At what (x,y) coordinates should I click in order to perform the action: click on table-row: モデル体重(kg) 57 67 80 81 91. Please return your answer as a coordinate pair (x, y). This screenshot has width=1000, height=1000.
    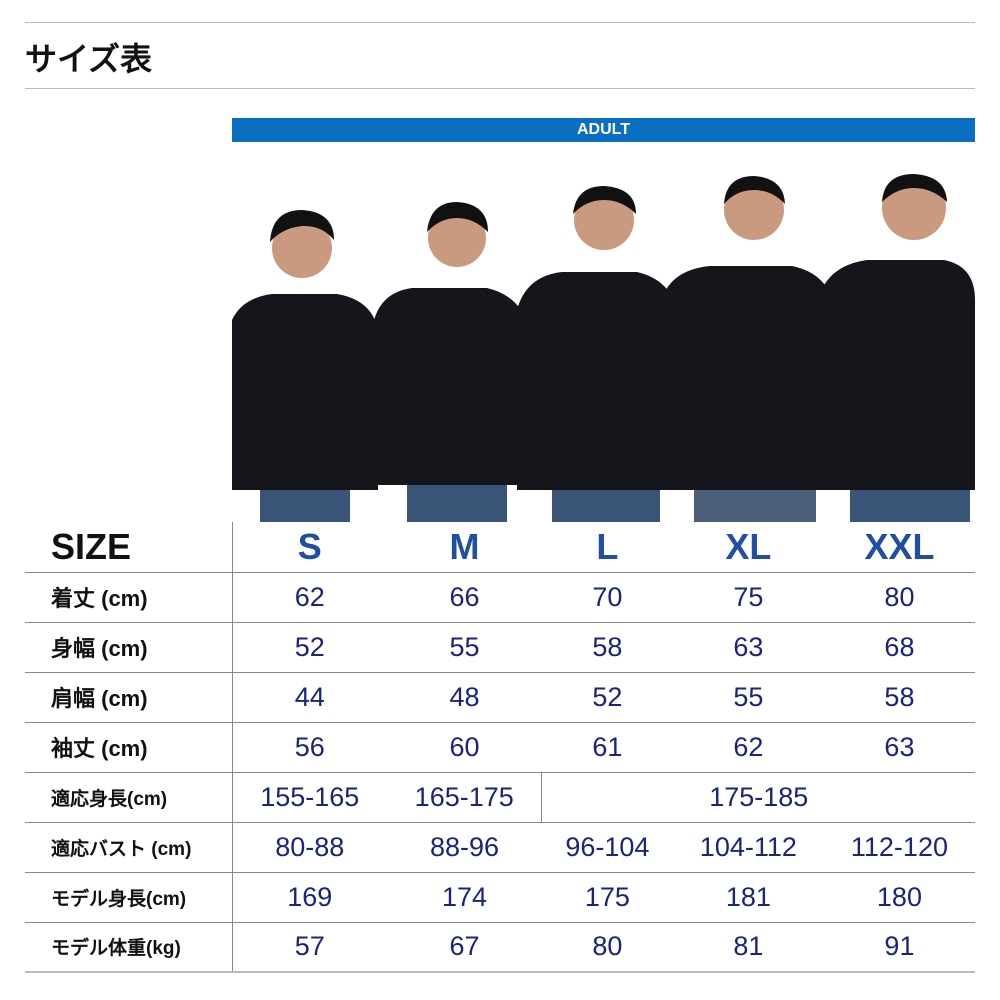
    Looking at the image, I should click on (500, 947).